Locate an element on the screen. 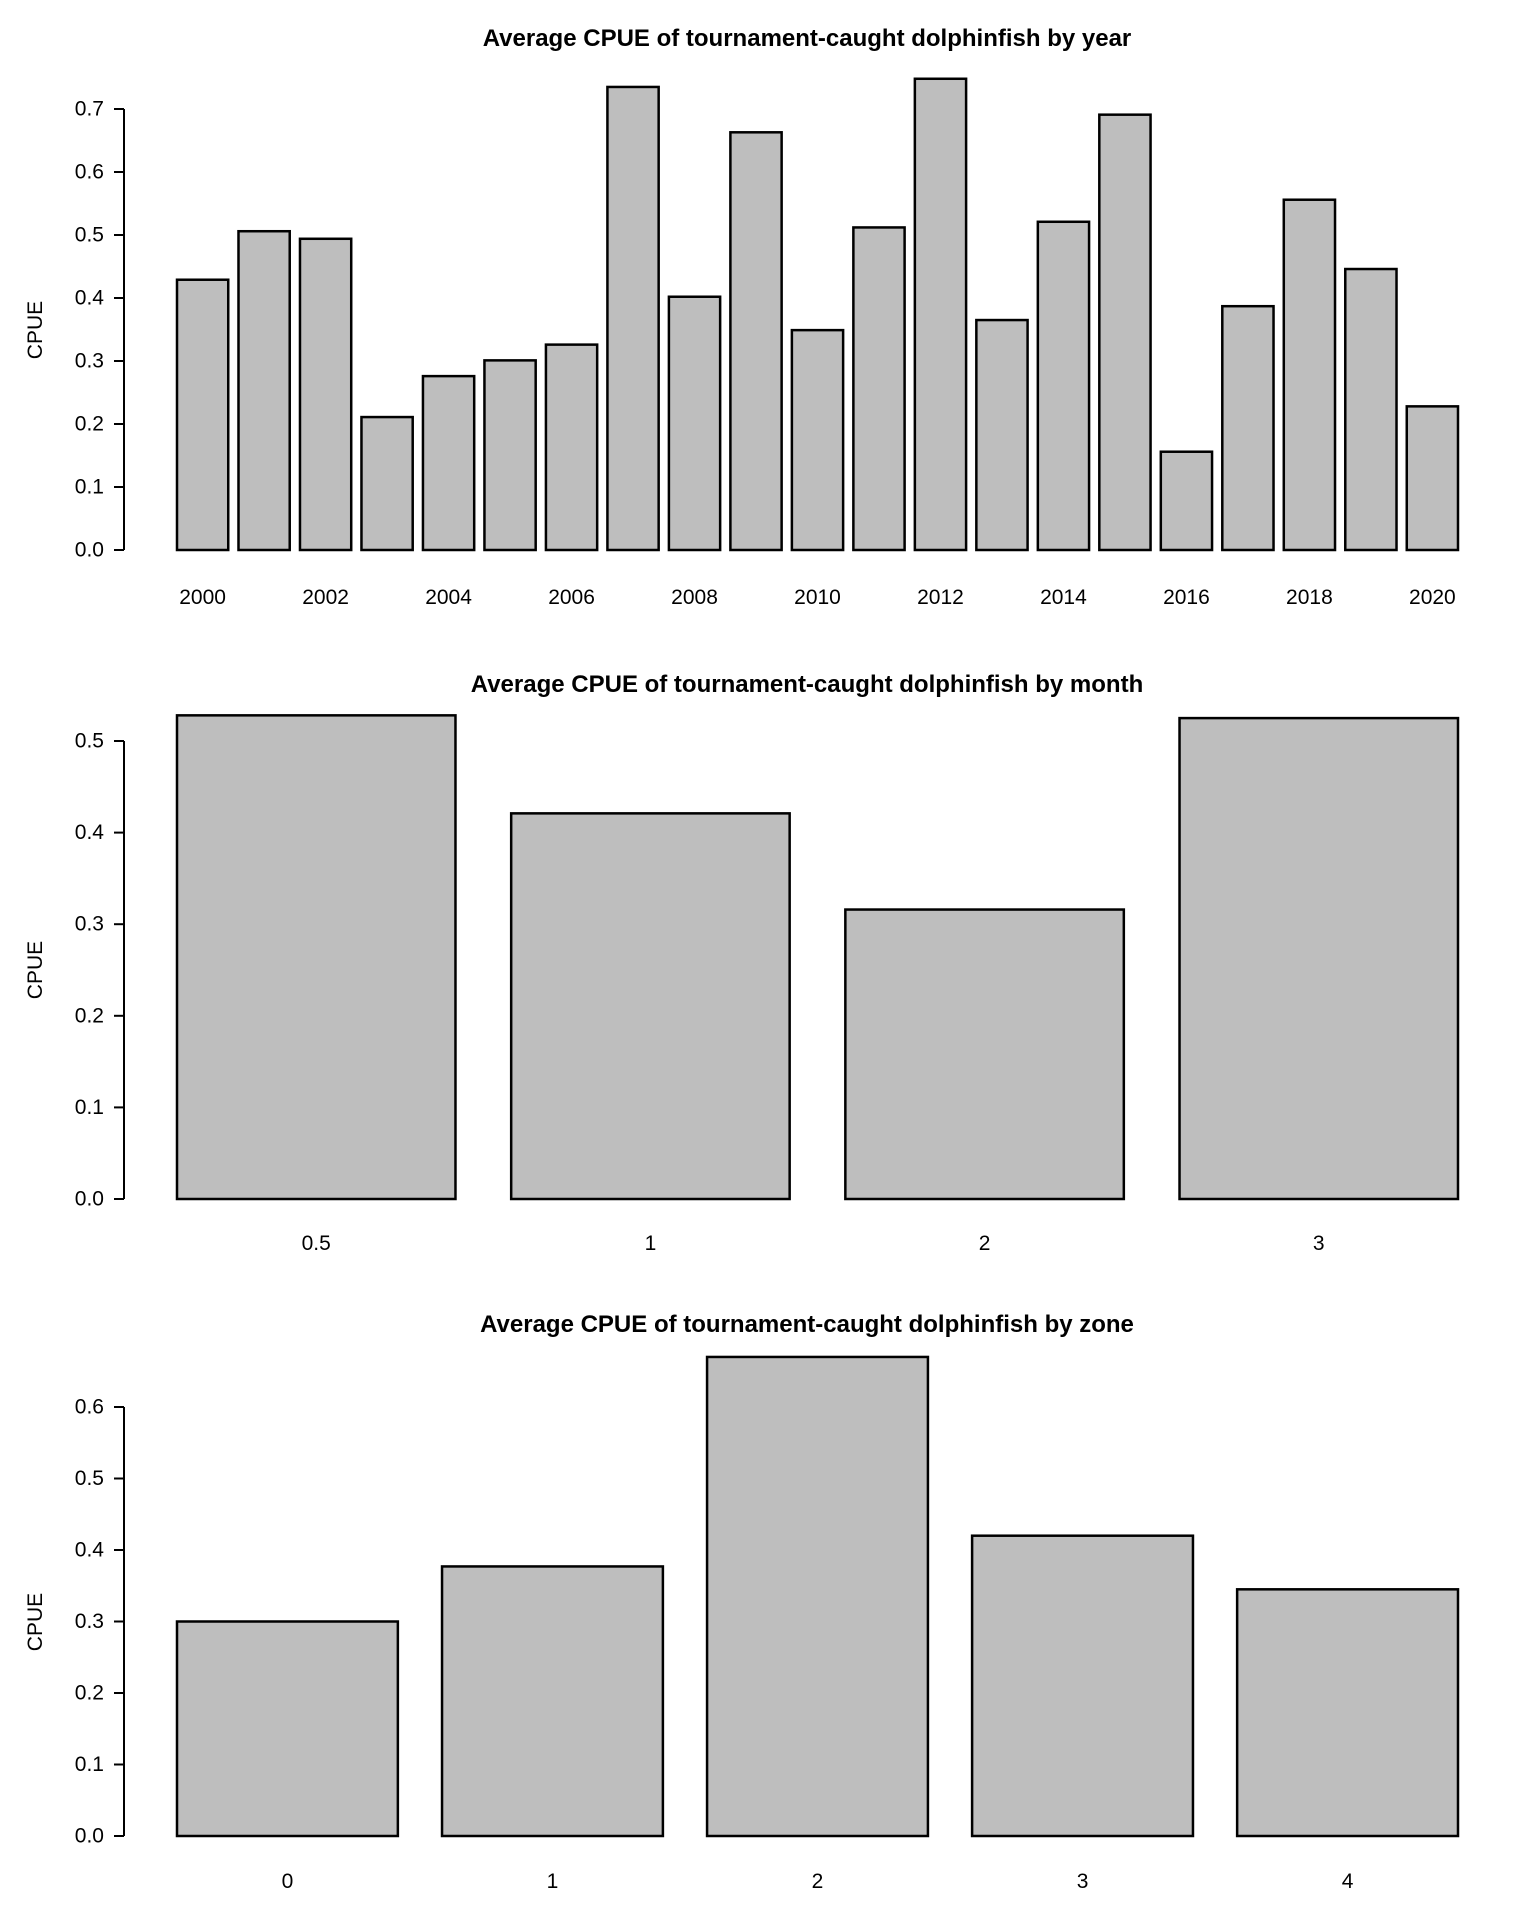  x-category-label: 2000 is located at coordinates (202, 597).